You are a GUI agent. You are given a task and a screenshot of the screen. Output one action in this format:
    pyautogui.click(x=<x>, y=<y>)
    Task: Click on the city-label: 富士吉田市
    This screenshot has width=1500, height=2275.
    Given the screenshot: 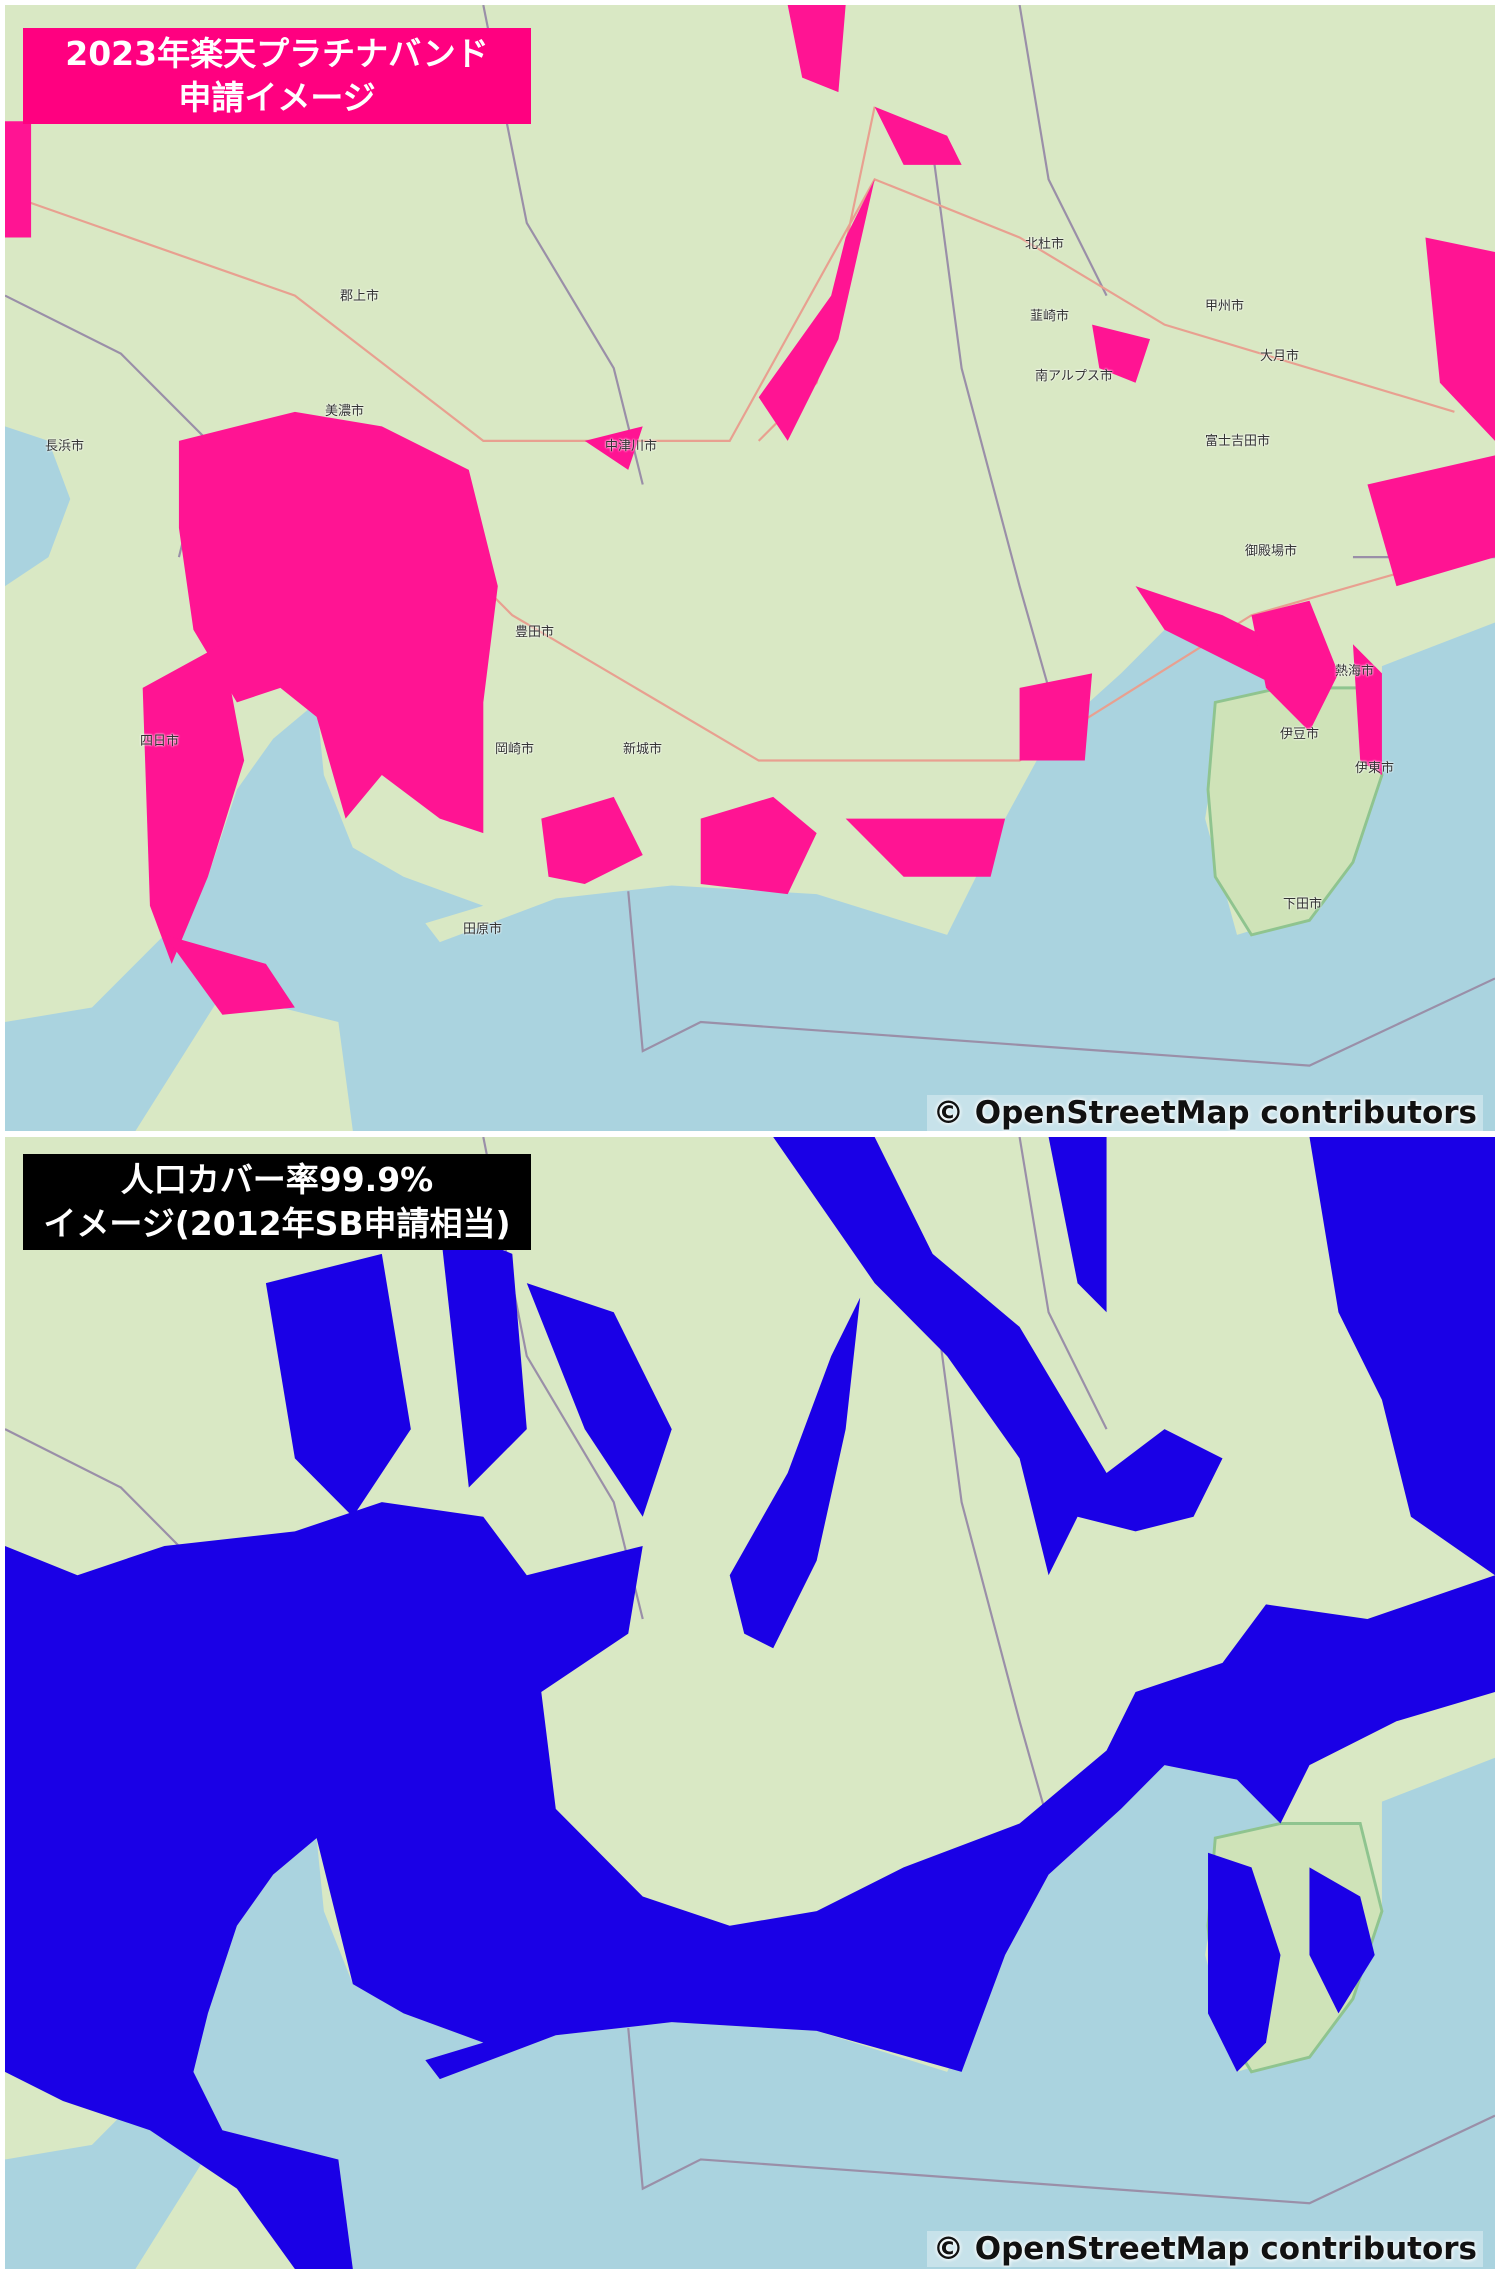 What is the action you would take?
    pyautogui.click(x=1238, y=441)
    